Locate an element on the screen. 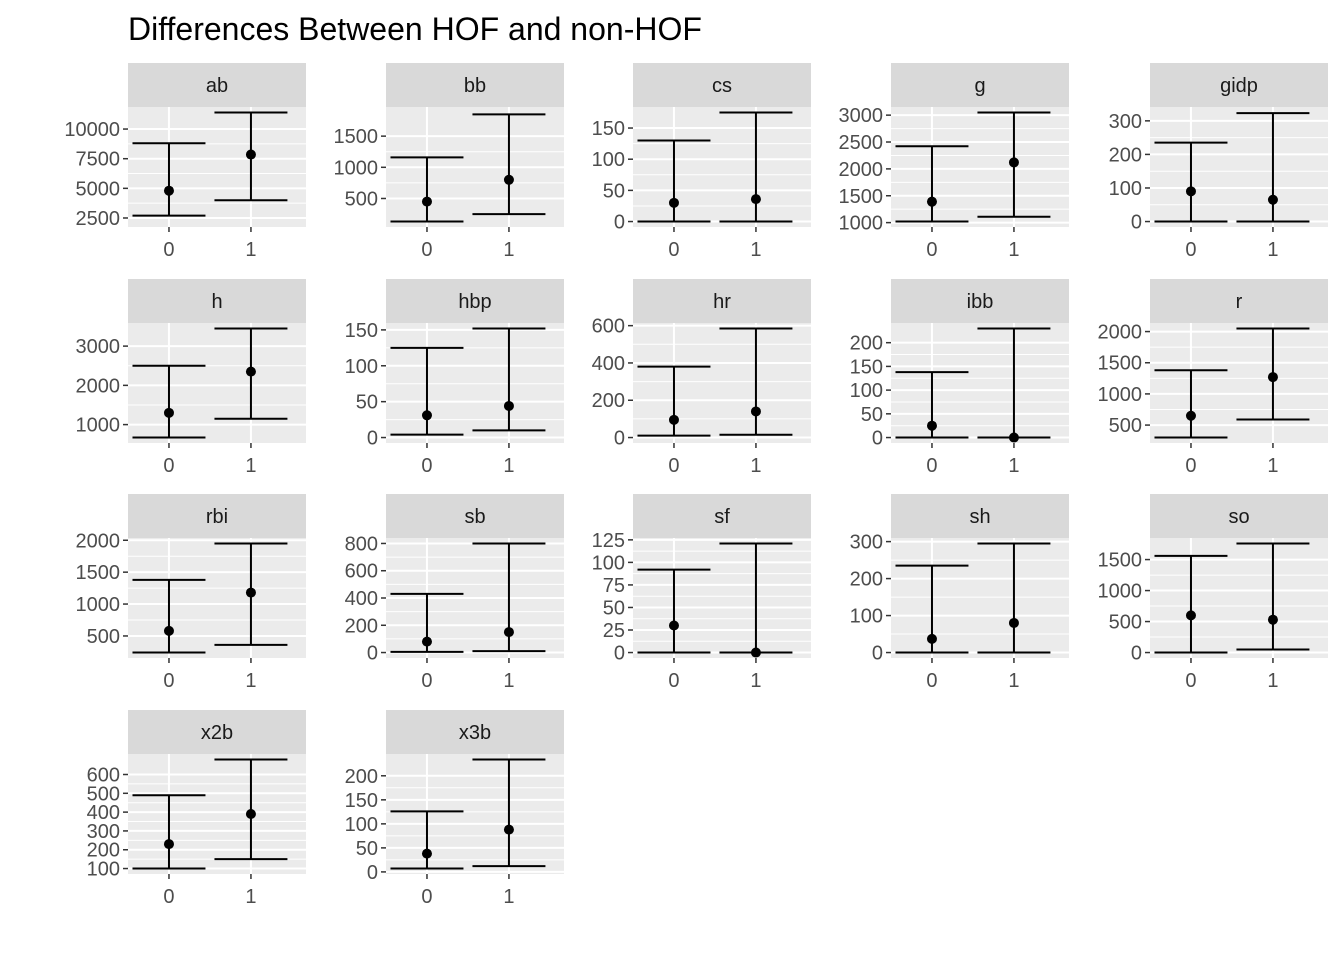  strip-gidp is located at coordinates (1239, 85).